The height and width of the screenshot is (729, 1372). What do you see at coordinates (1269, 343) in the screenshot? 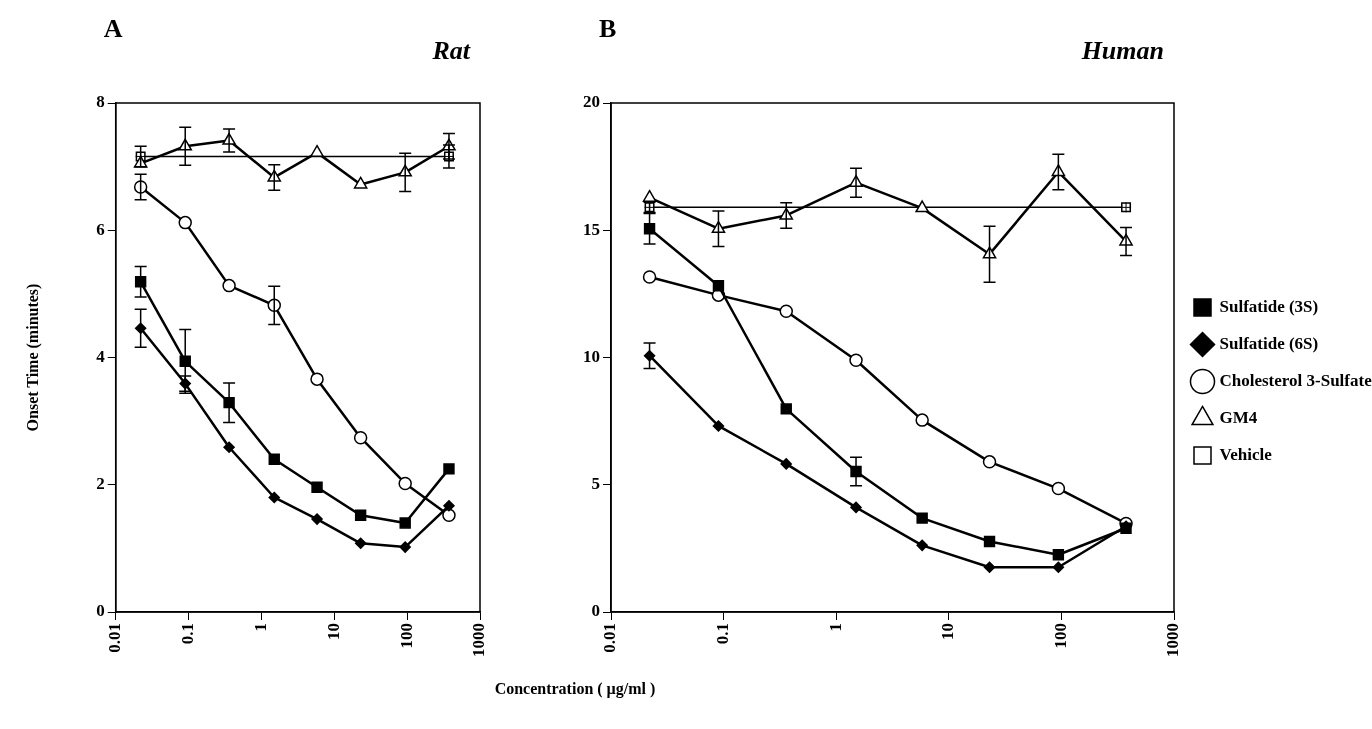
I see `legend-label: Sulfatide (6S)` at bounding box center [1269, 343].